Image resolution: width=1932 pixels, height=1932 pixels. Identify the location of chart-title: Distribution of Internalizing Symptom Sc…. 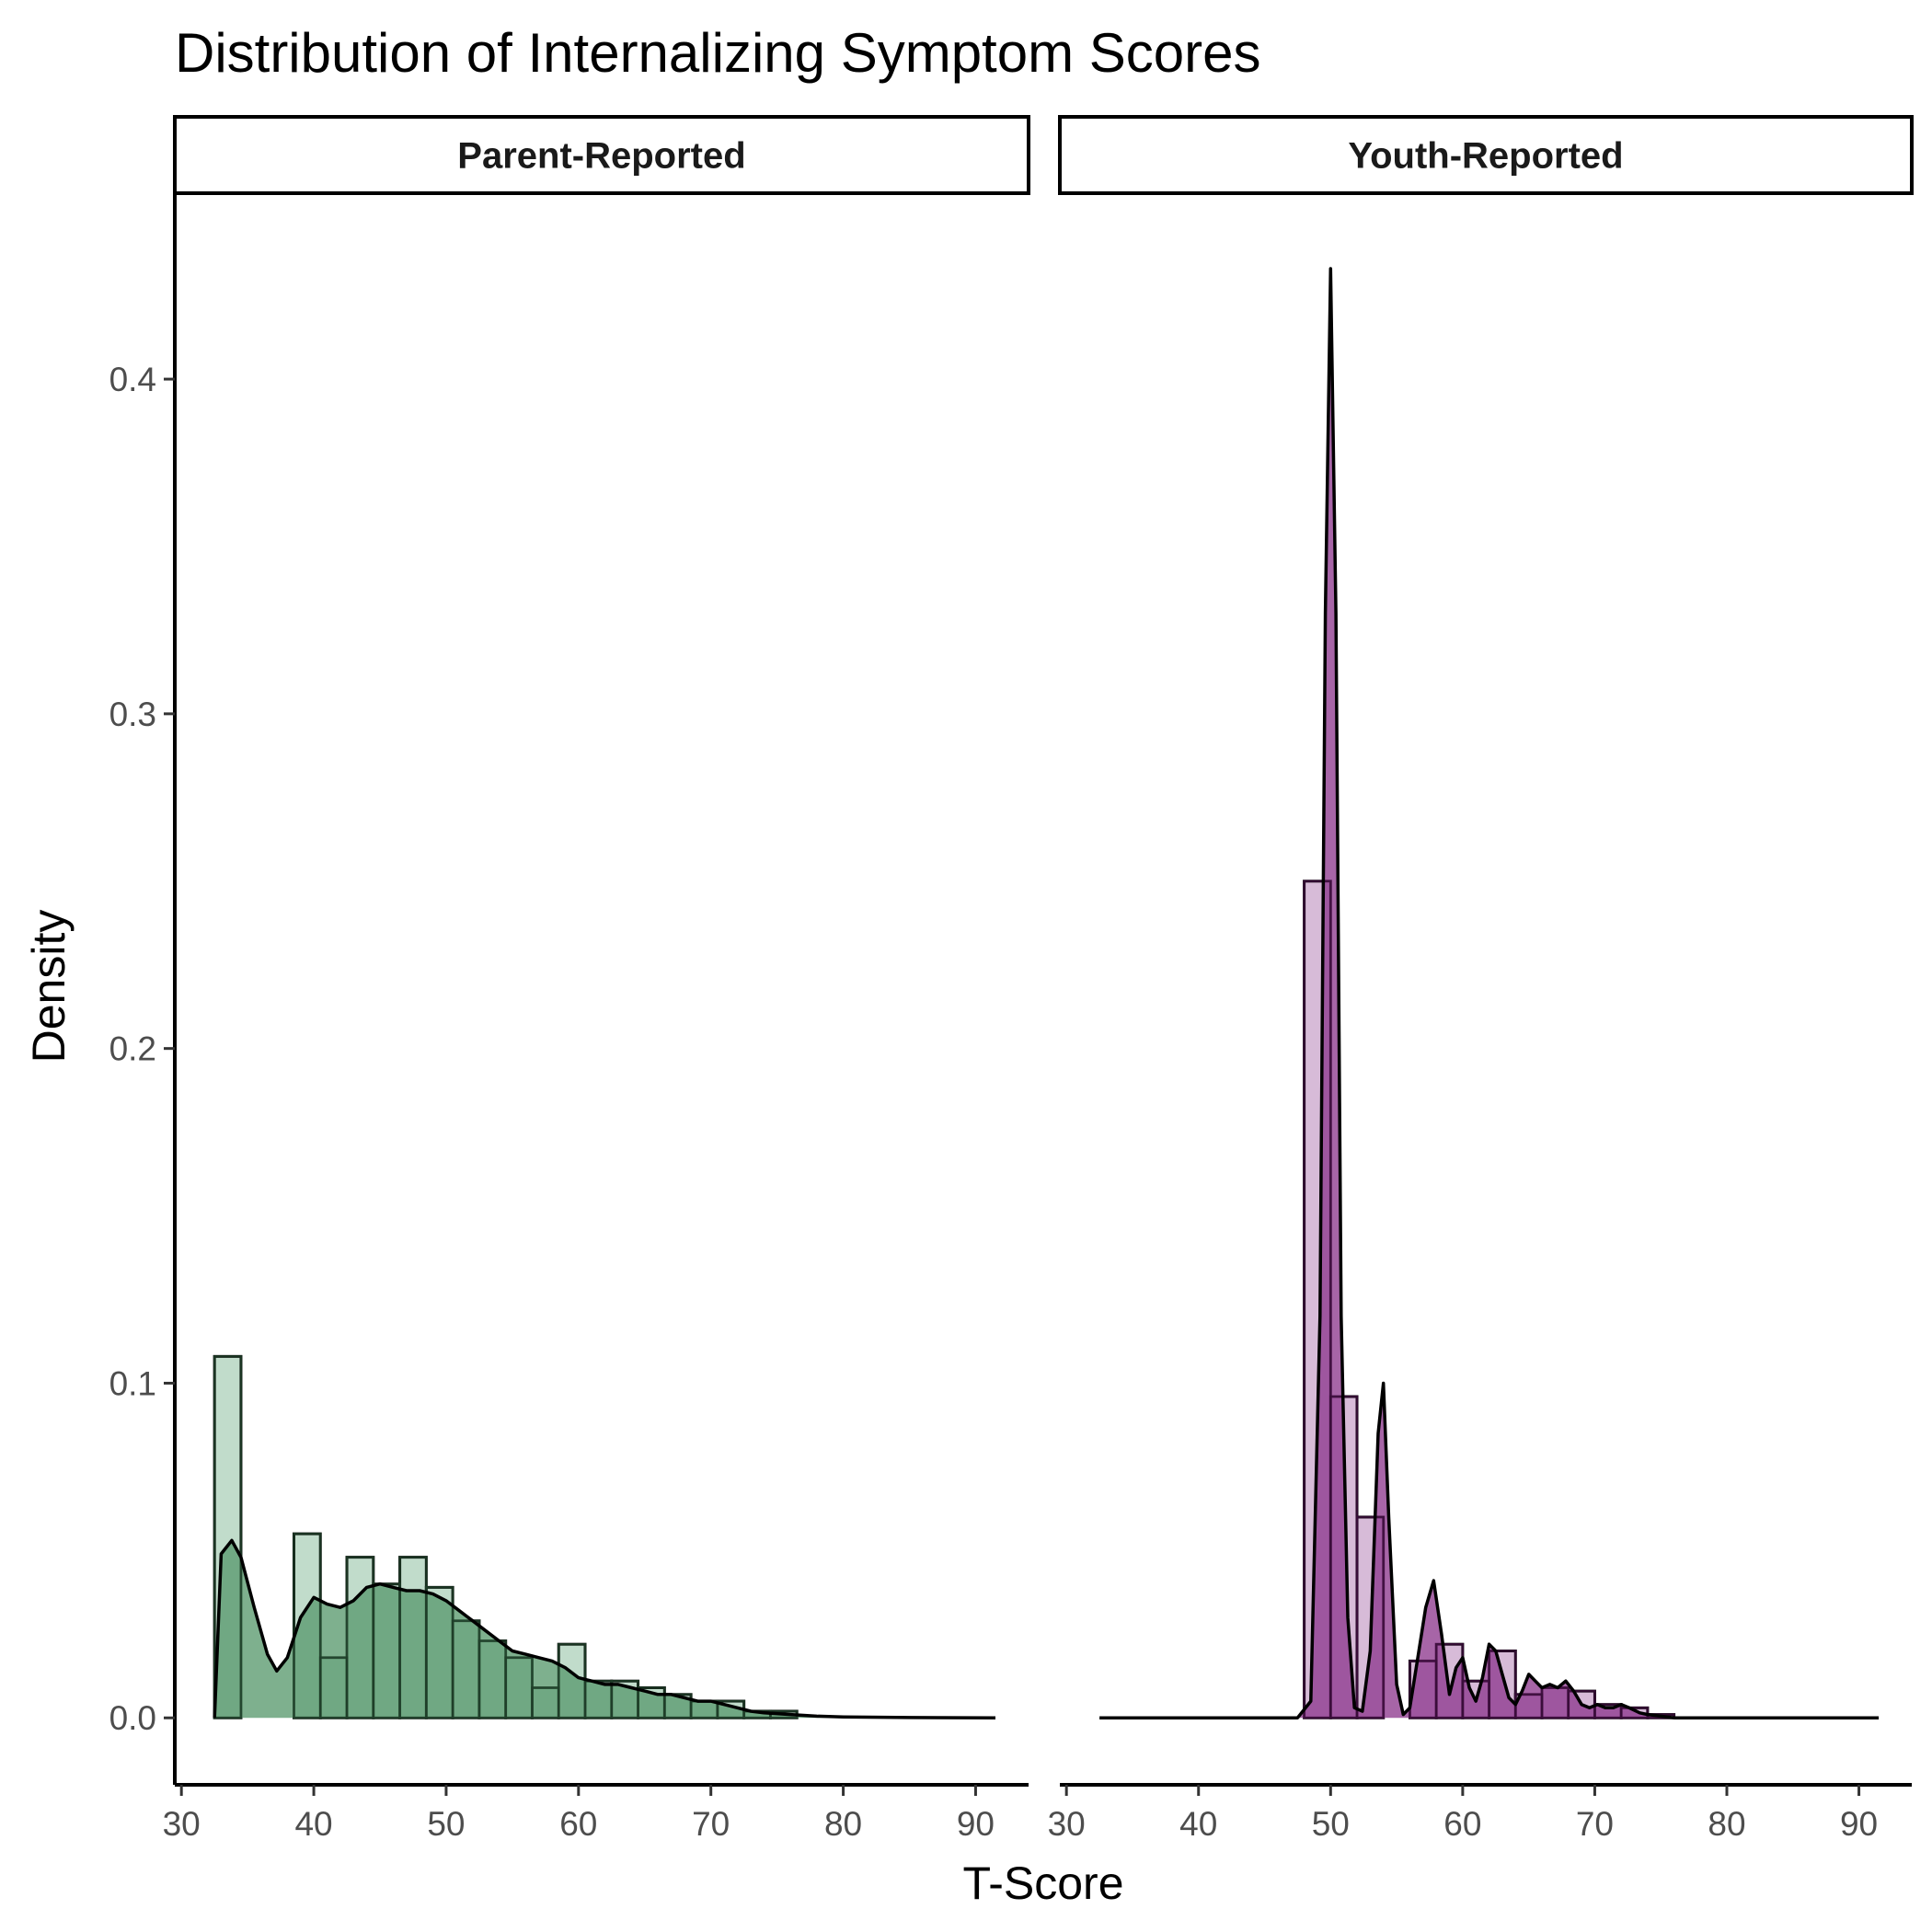
(718, 53).